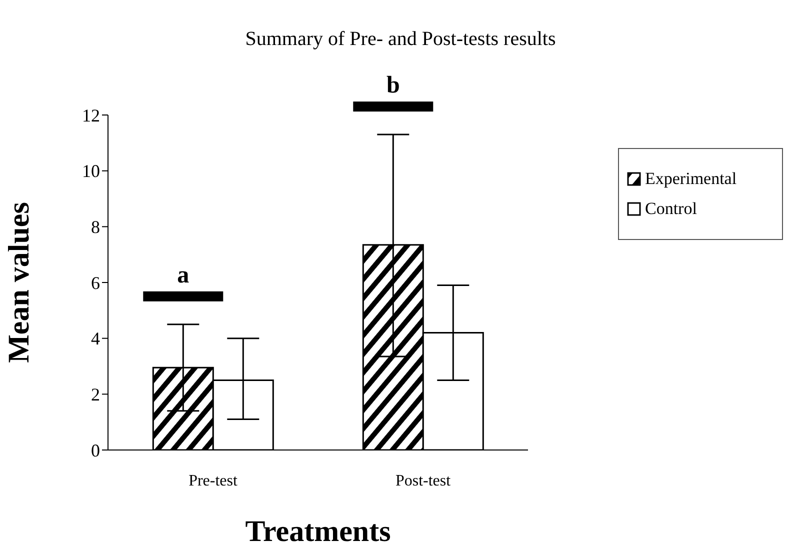 This screenshot has height=559, width=787. I want to click on legend-label: Experimental, so click(691, 179).